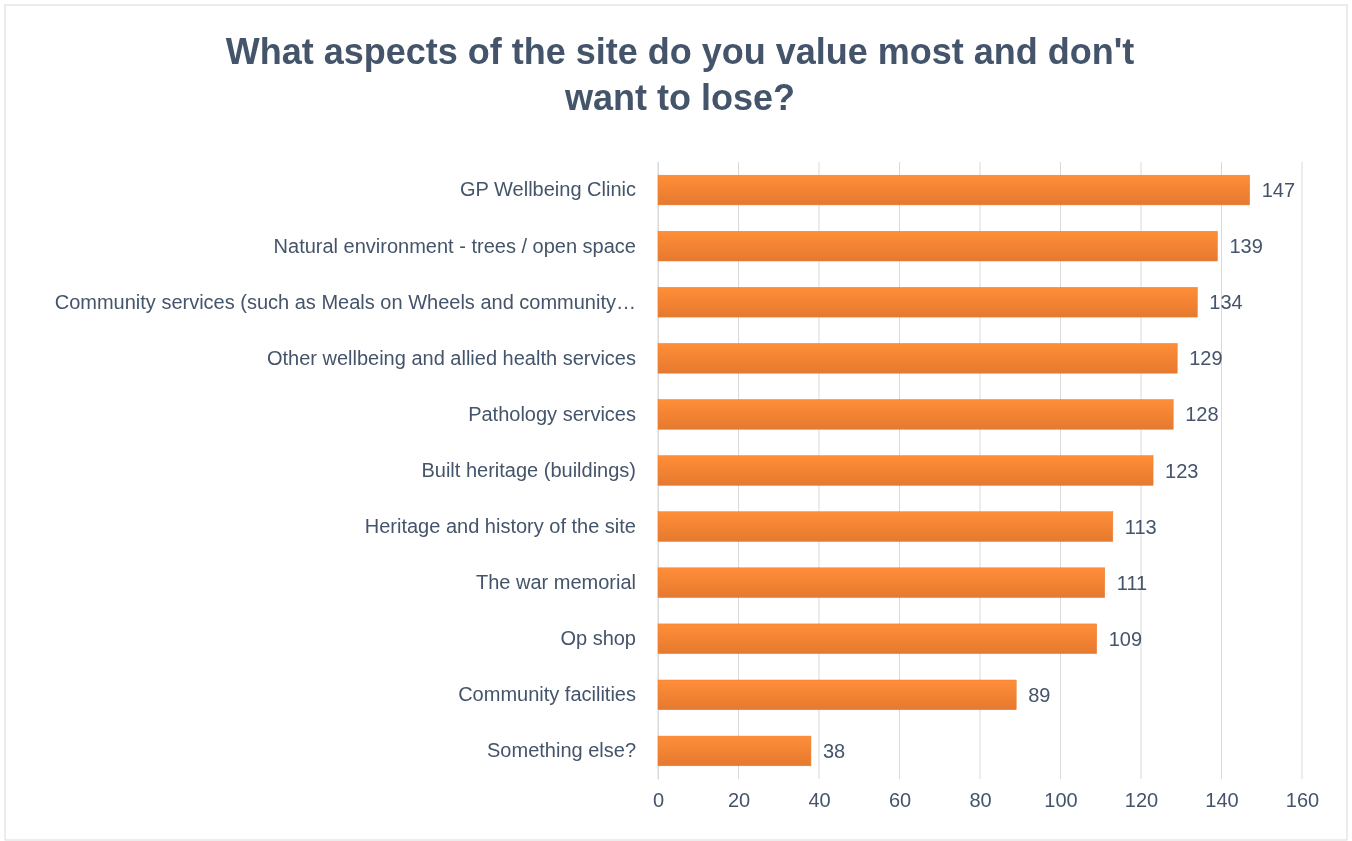  I want to click on y-tick-label: Something else?, so click(561, 750).